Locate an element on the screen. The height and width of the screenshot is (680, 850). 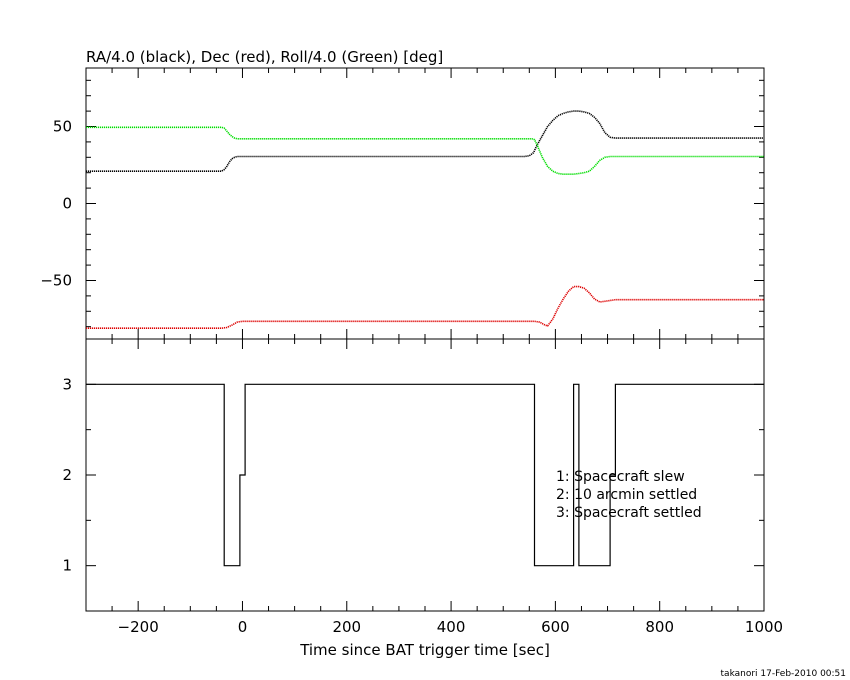
state-legend-2: 2: 10 arcmin settled is located at coordinates (626, 495).